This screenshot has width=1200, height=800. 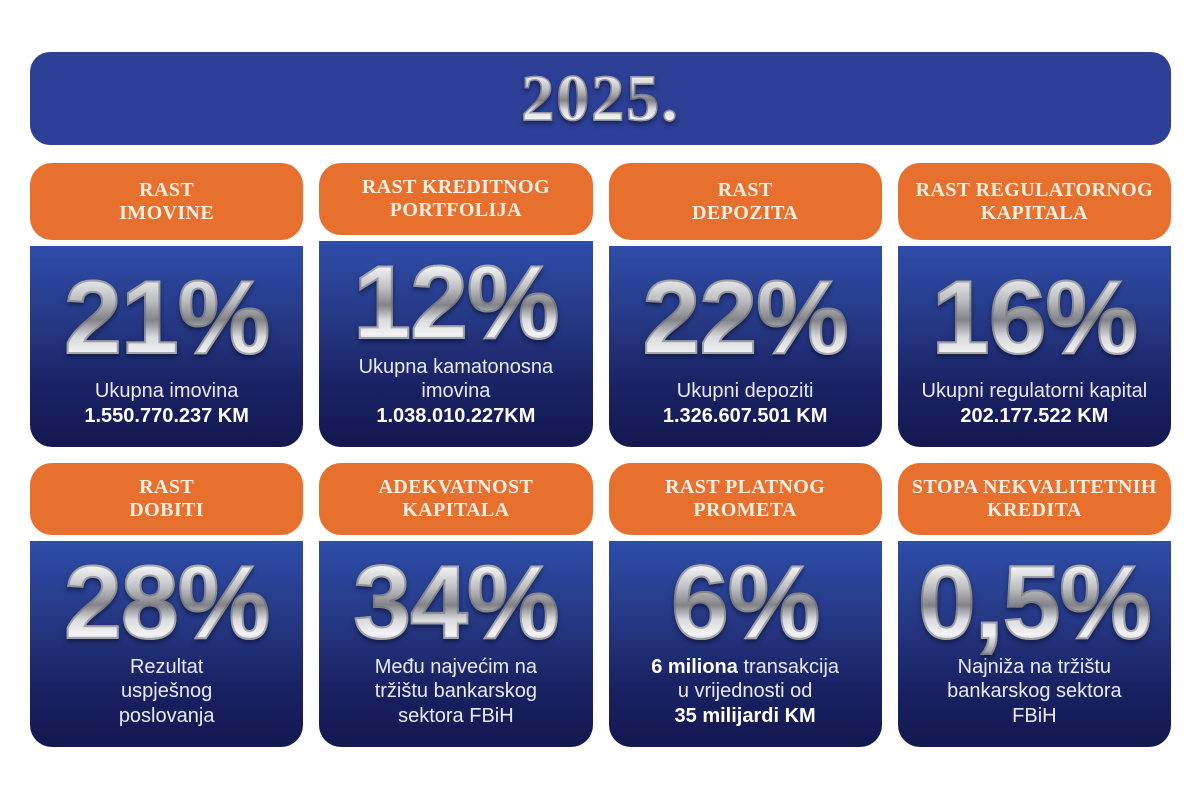 What do you see at coordinates (746, 317) in the screenshot?
I see `kpi-value: 22%` at bounding box center [746, 317].